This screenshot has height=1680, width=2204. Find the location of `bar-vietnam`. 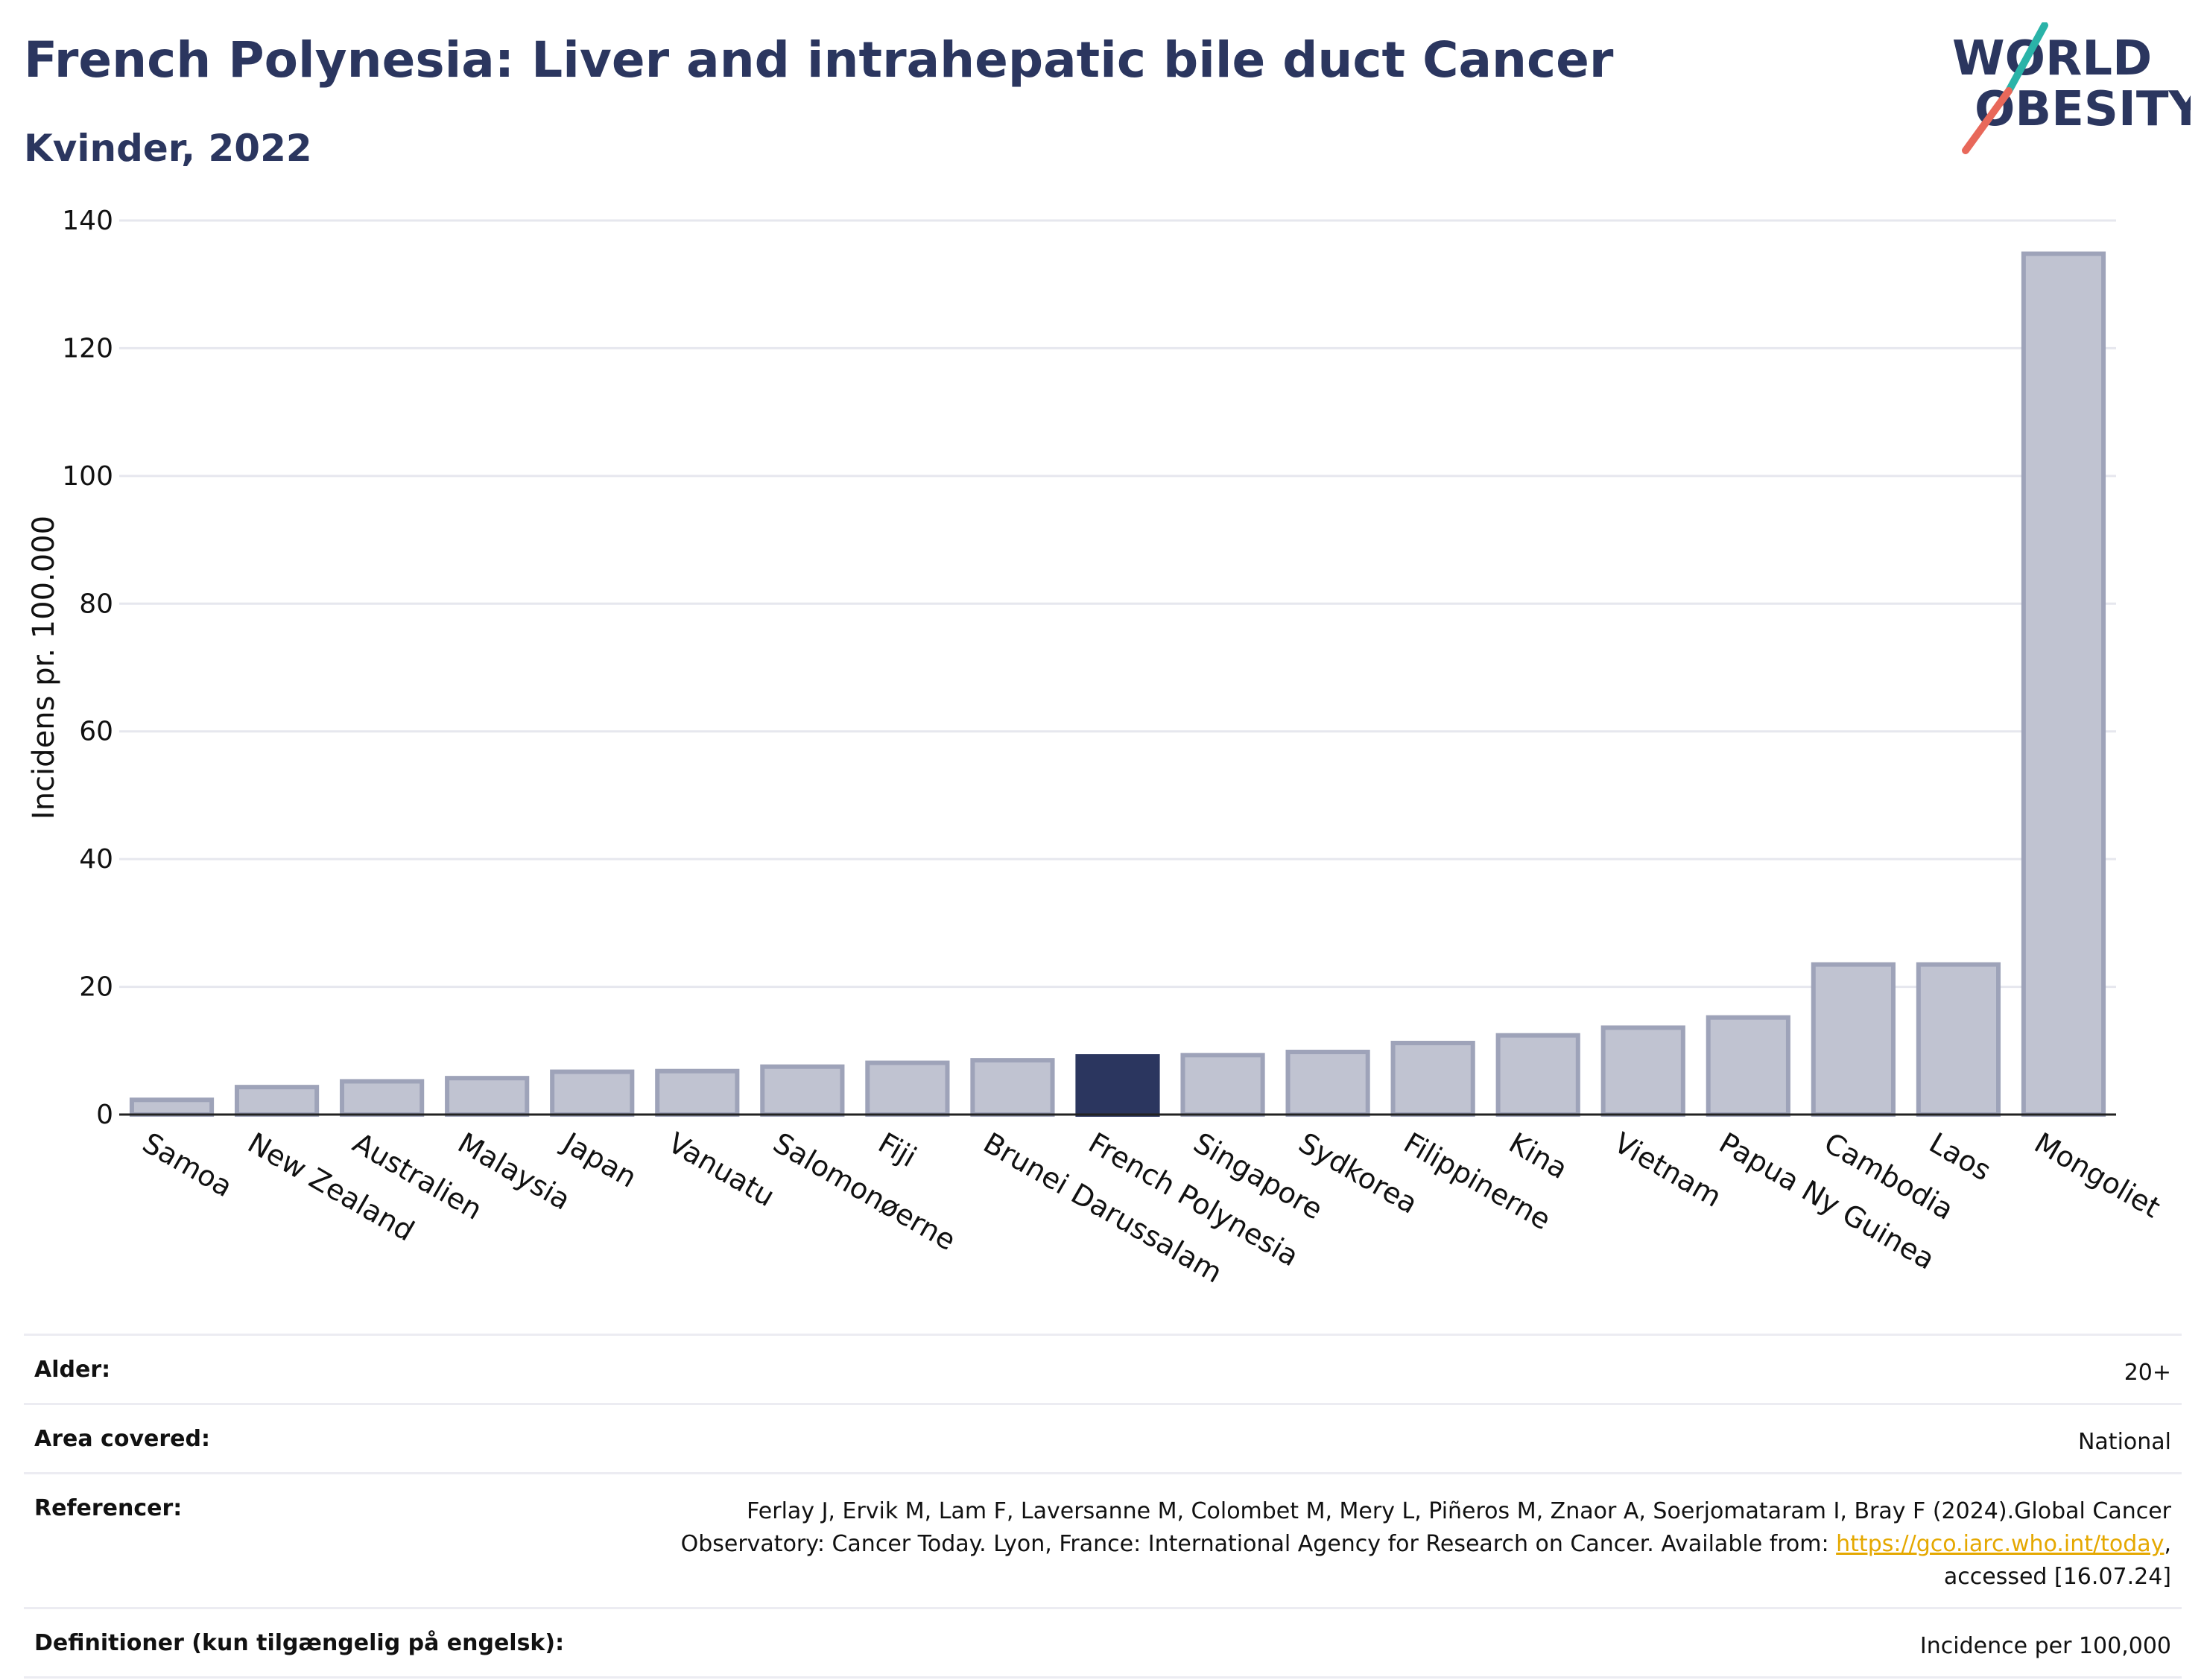

bar-vietnam is located at coordinates (1642, 1071).